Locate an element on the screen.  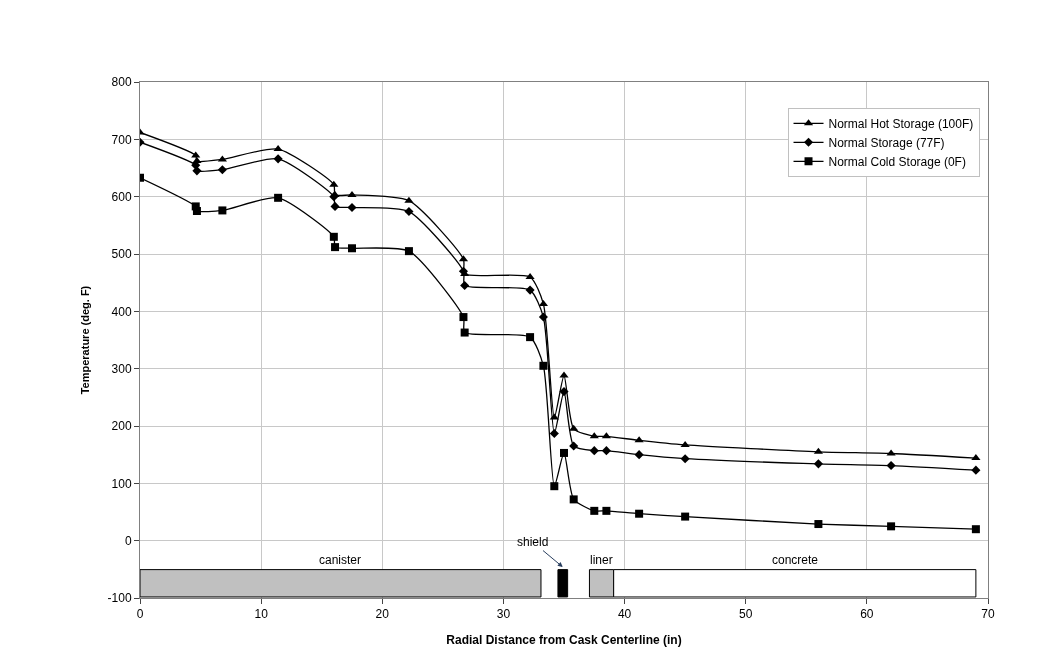
band-label: shield is located at coordinates (533, 542).